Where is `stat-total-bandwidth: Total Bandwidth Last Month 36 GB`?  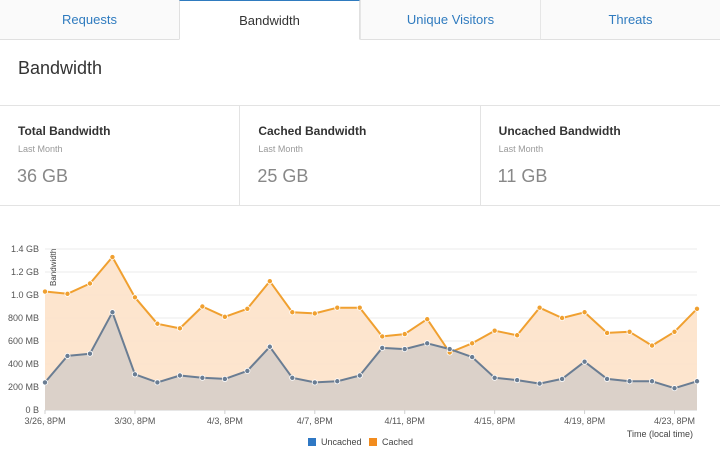
stat-total-bandwidth: Total Bandwidth Last Month 36 GB is located at coordinates (119, 155).